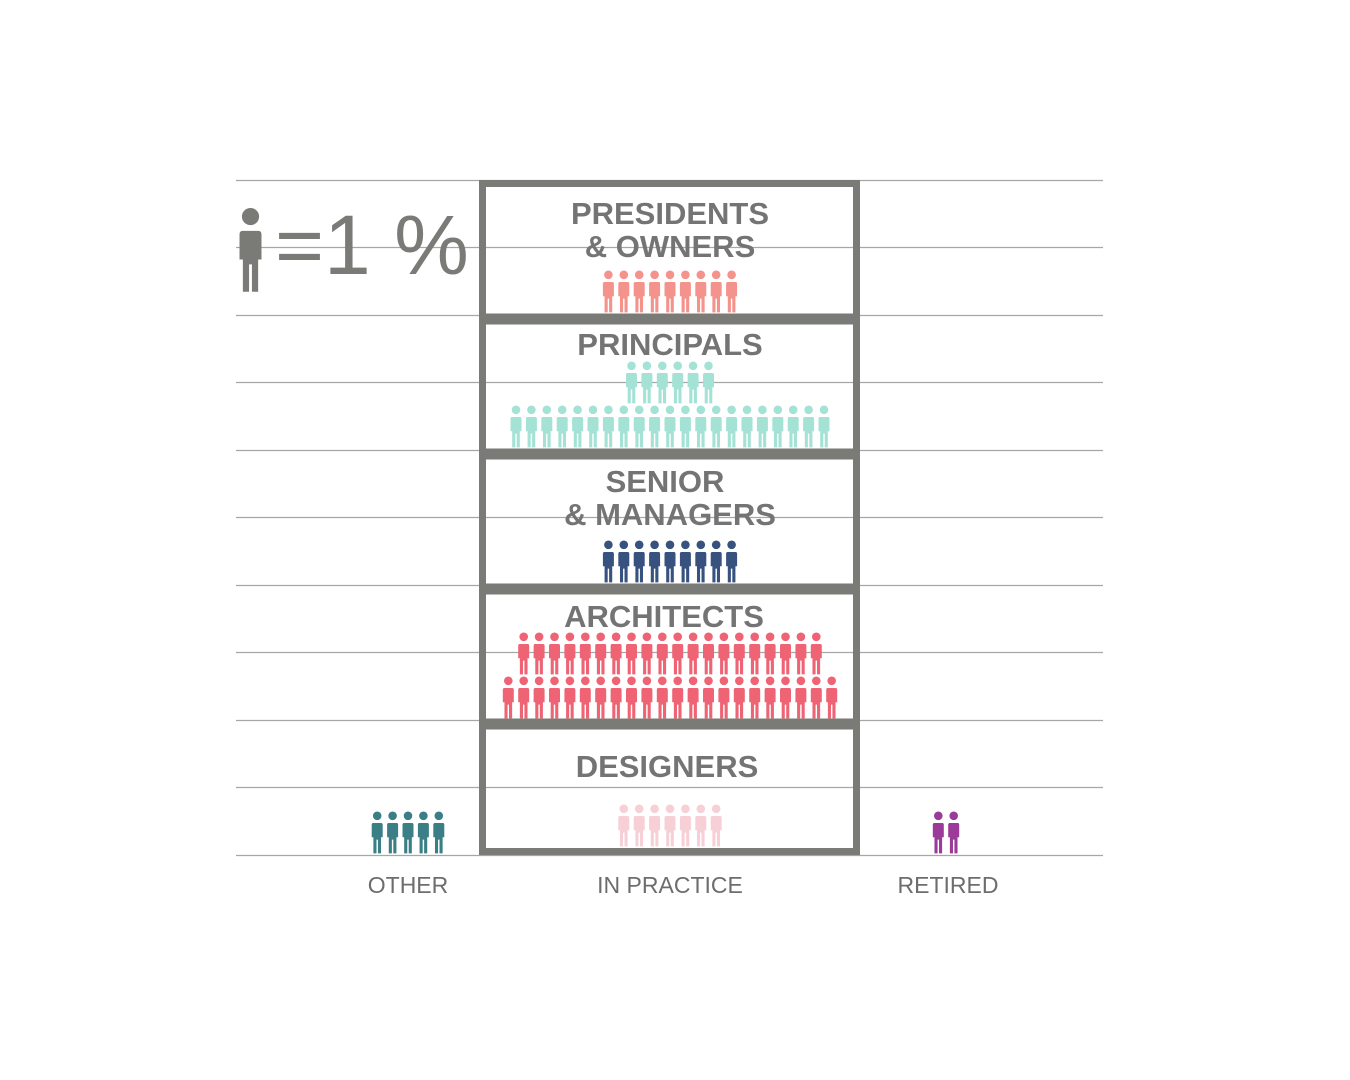 The height and width of the screenshot is (1080, 1350). What do you see at coordinates (408, 885) in the screenshot?
I see `column-label-other: OTHER` at bounding box center [408, 885].